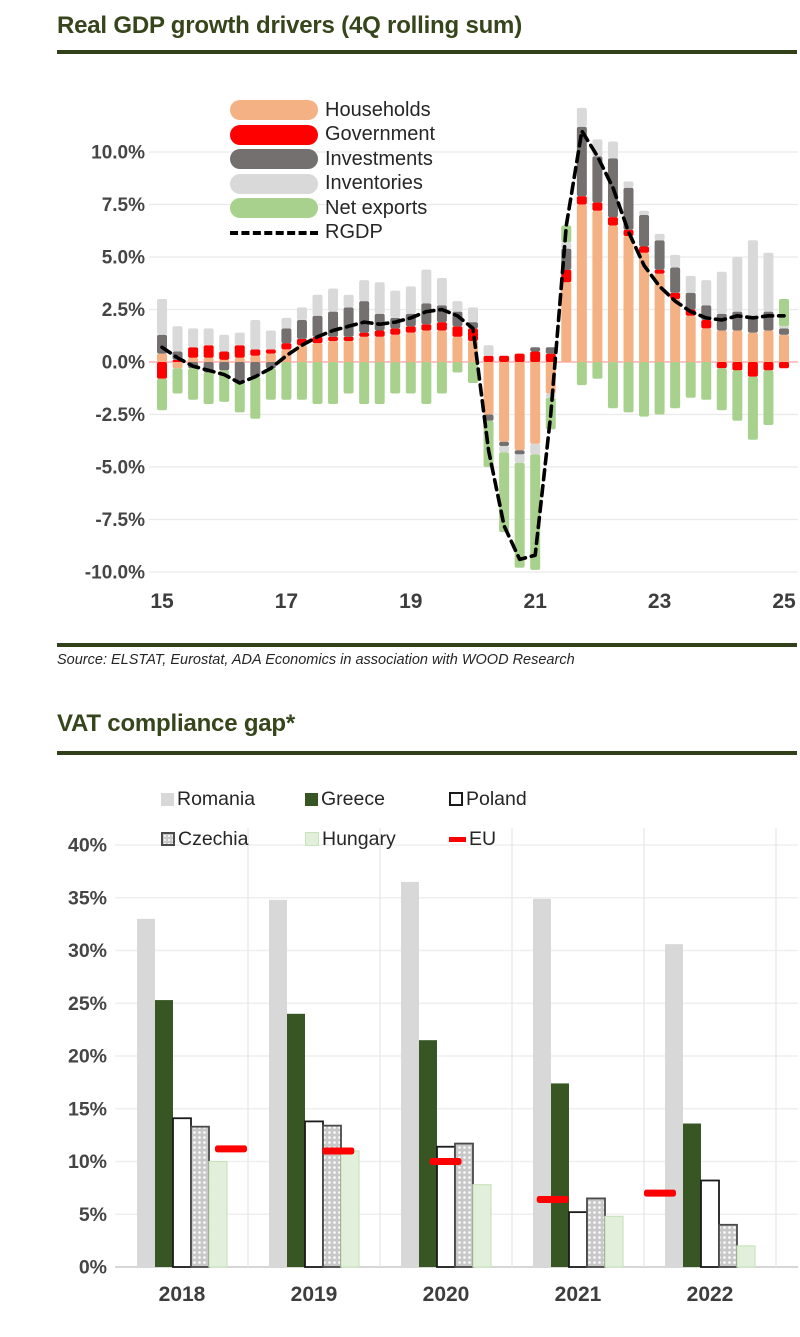 This screenshot has width=800, height=1337. What do you see at coordinates (700, 1106) in the screenshot?
I see `bar-group-2022` at bounding box center [700, 1106].